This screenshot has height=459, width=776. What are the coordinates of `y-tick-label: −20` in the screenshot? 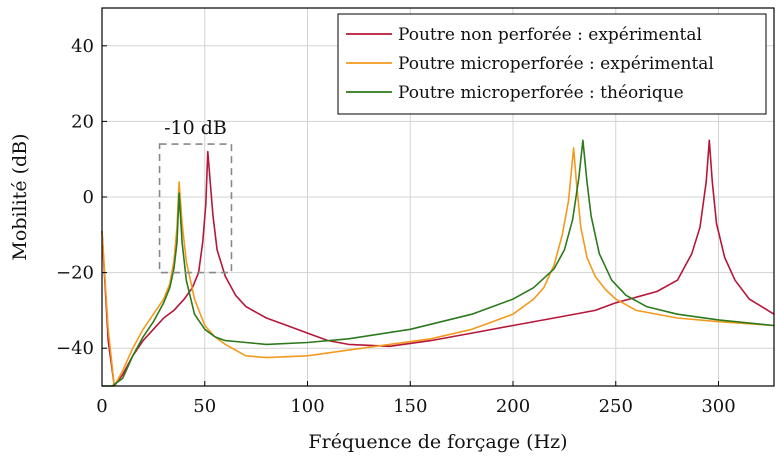 It's located at (75, 273).